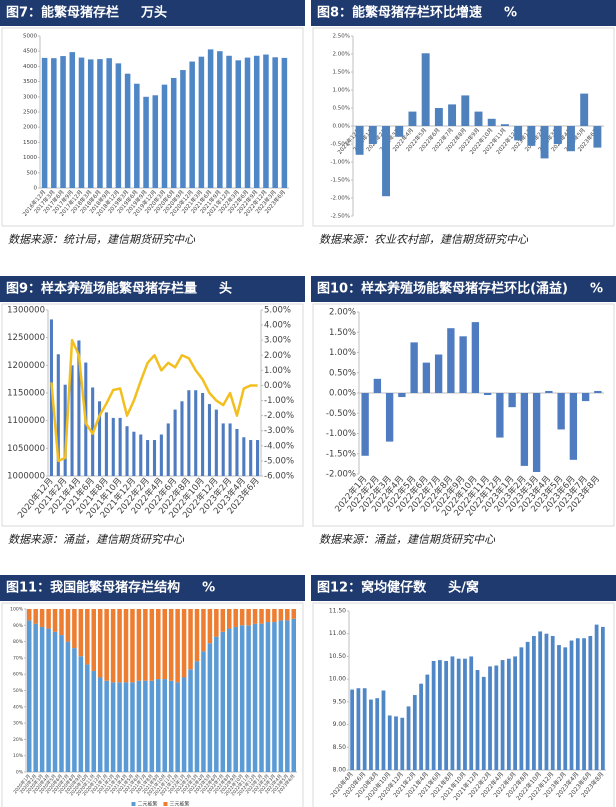  What do you see at coordinates (279, 477) in the screenshot?
I see `y2-tick-label: -6.00%` at bounding box center [279, 477].